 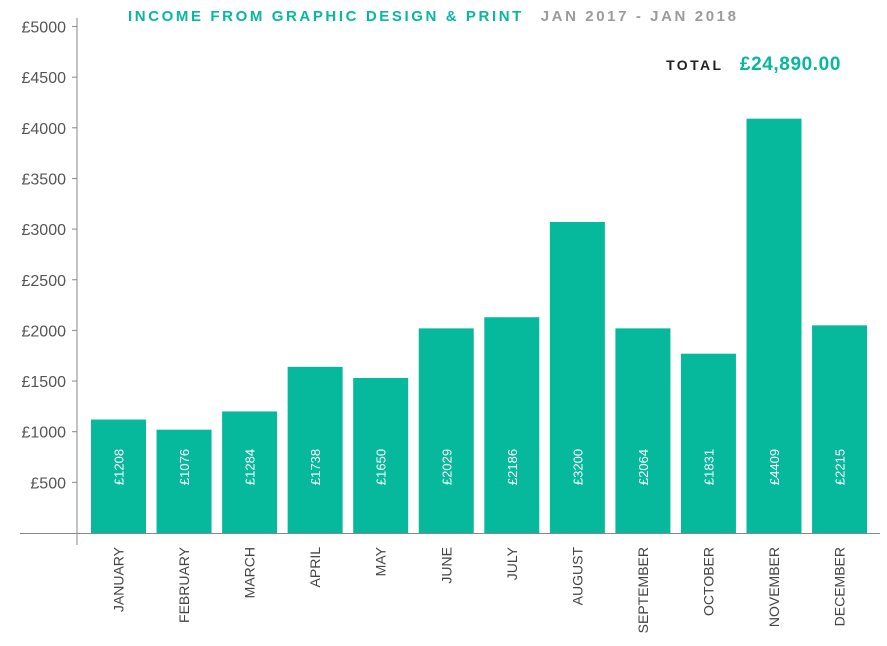 What do you see at coordinates (44, 331) in the screenshot?
I see `y-tick-label: £2000` at bounding box center [44, 331].